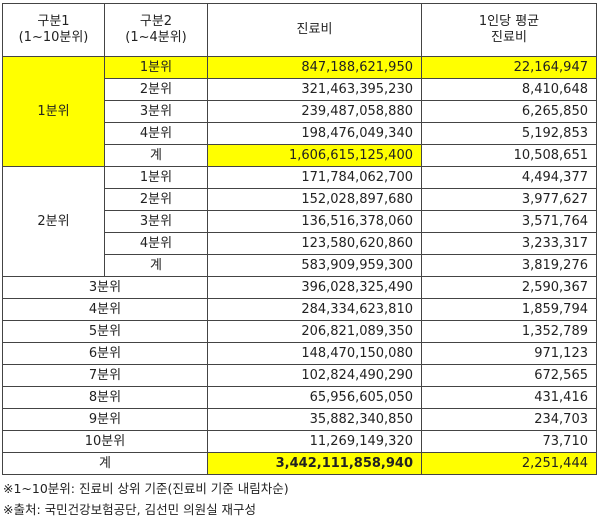  Describe the element at coordinates (314, 89) in the screenshot. I see `expense-cell: 321,463,395,230` at that location.